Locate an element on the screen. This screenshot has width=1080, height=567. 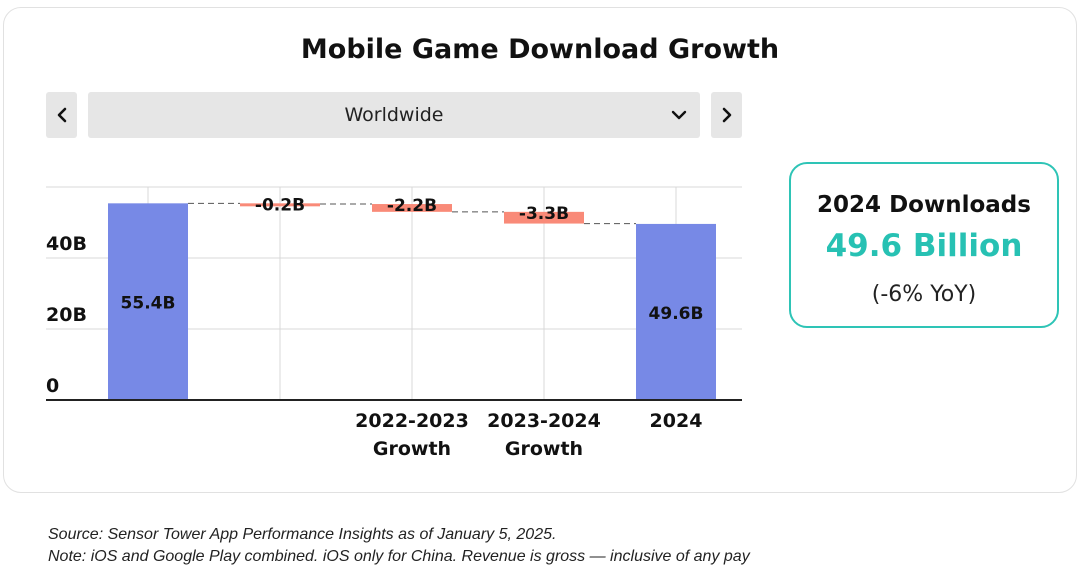
chevron-right-icon is located at coordinates (726, 115).